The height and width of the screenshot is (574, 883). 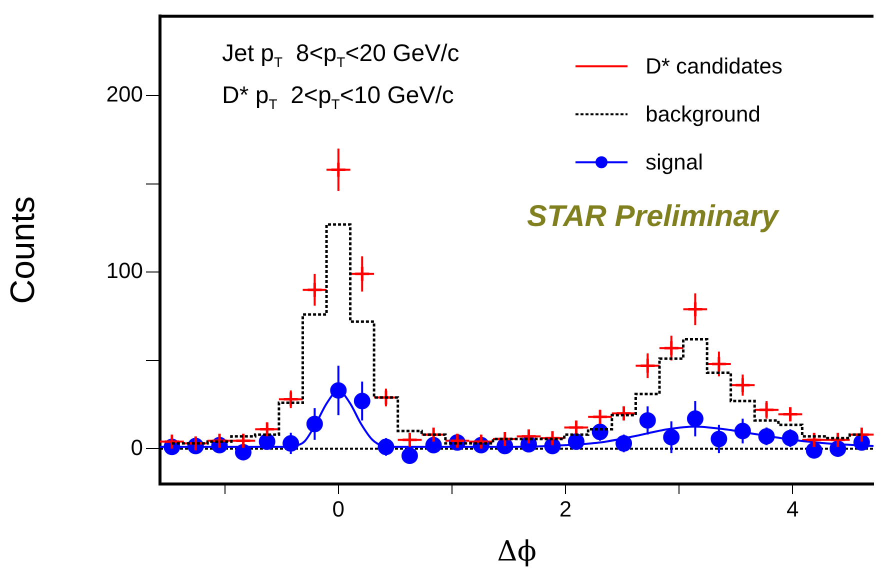 What do you see at coordinates (674, 161) in the screenshot?
I see `legend-label: signal` at bounding box center [674, 161].